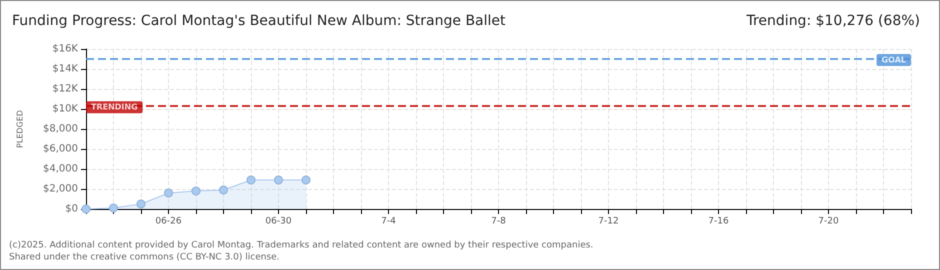  I want to click on y-tick-label: $6,000, so click(60, 149).